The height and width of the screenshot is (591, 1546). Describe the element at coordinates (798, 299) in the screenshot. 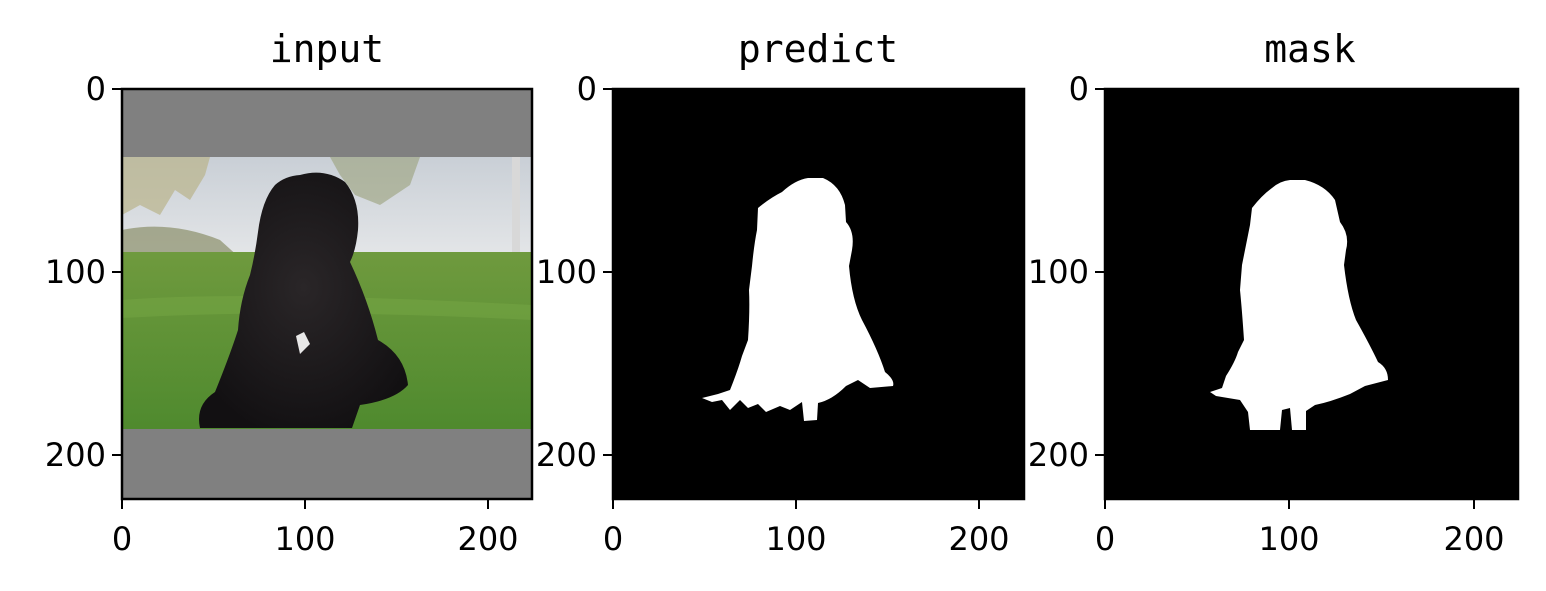

I see `predict-mask-shape` at that location.